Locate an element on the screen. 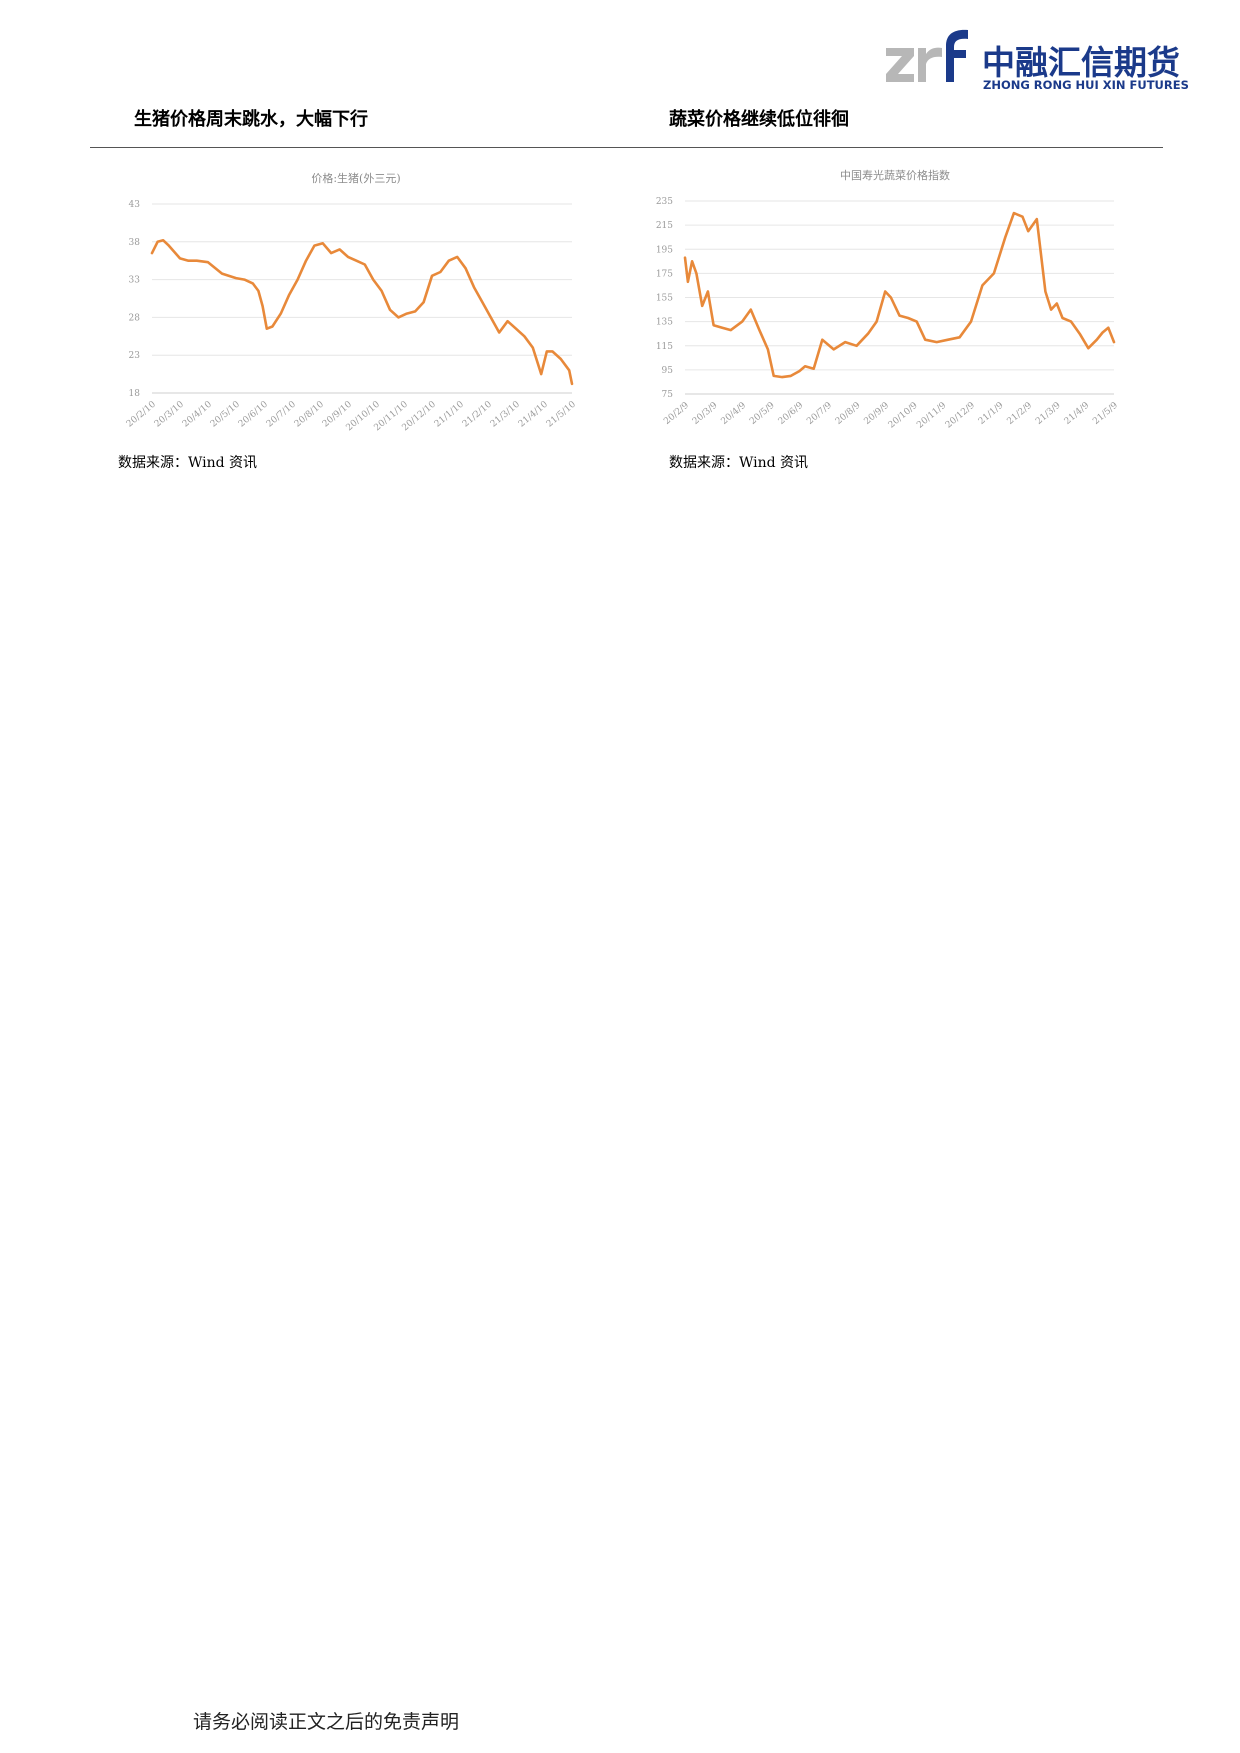 The image size is (1240, 1753). x-tick-label: 21/5/10 is located at coordinates (561, 414).